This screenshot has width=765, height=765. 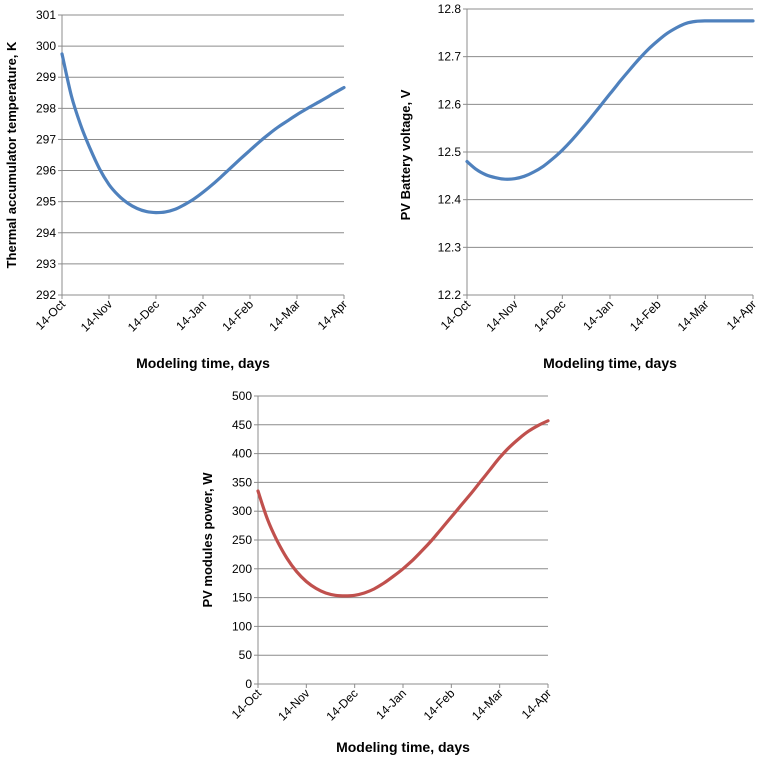 I want to click on y-tick-label: 12.6, so click(x=450, y=104).